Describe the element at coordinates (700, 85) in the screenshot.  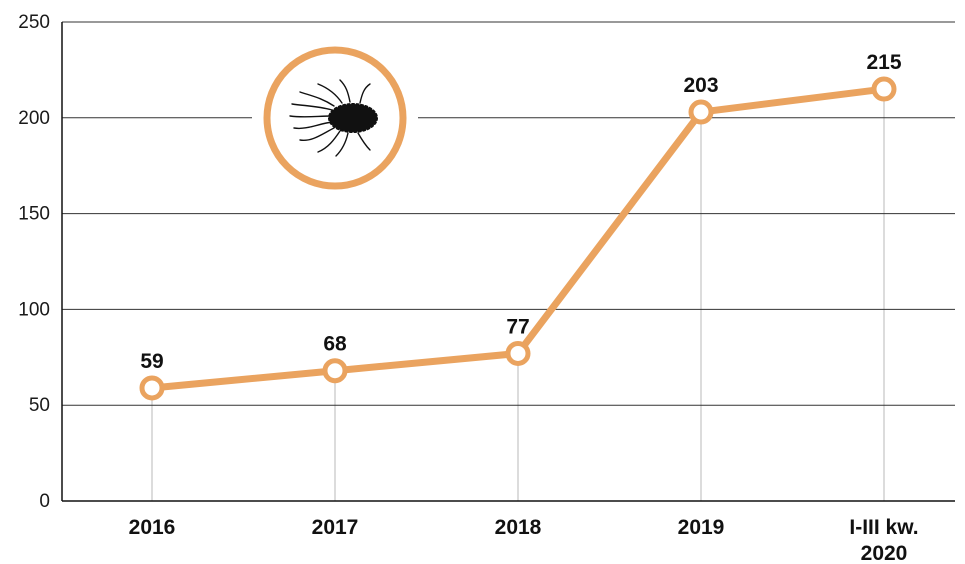
I see `data-label: 203` at that location.